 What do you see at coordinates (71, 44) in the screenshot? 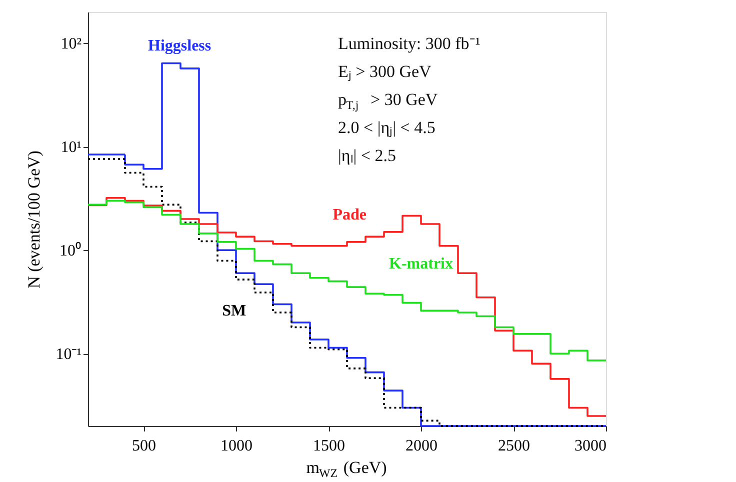
I see `y-tick-label: 10²` at bounding box center [71, 44].